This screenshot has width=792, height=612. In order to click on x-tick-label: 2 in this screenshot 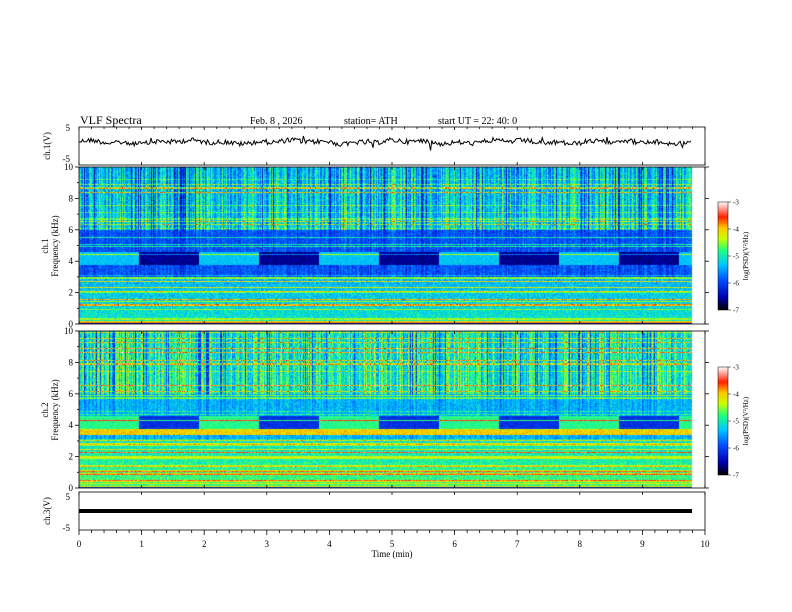, I will do `click(204, 544)`.